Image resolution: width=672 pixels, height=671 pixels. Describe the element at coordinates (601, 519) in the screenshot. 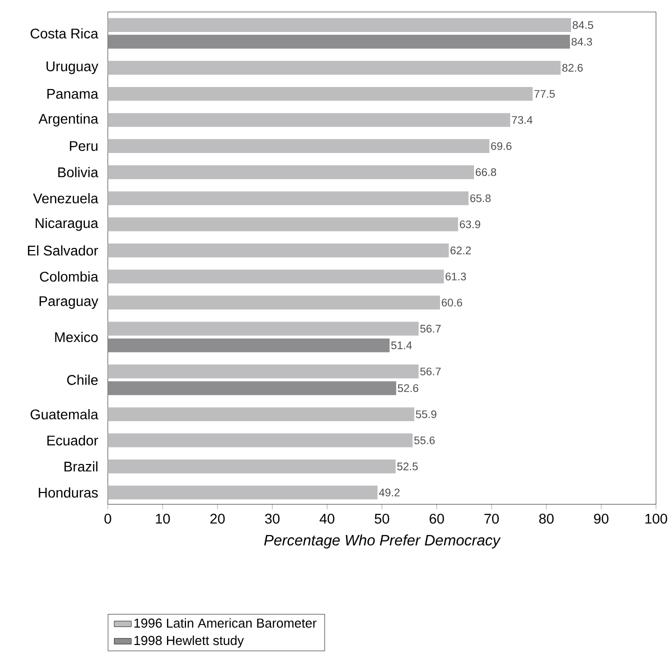

I see `x-tick-label: 90` at that location.